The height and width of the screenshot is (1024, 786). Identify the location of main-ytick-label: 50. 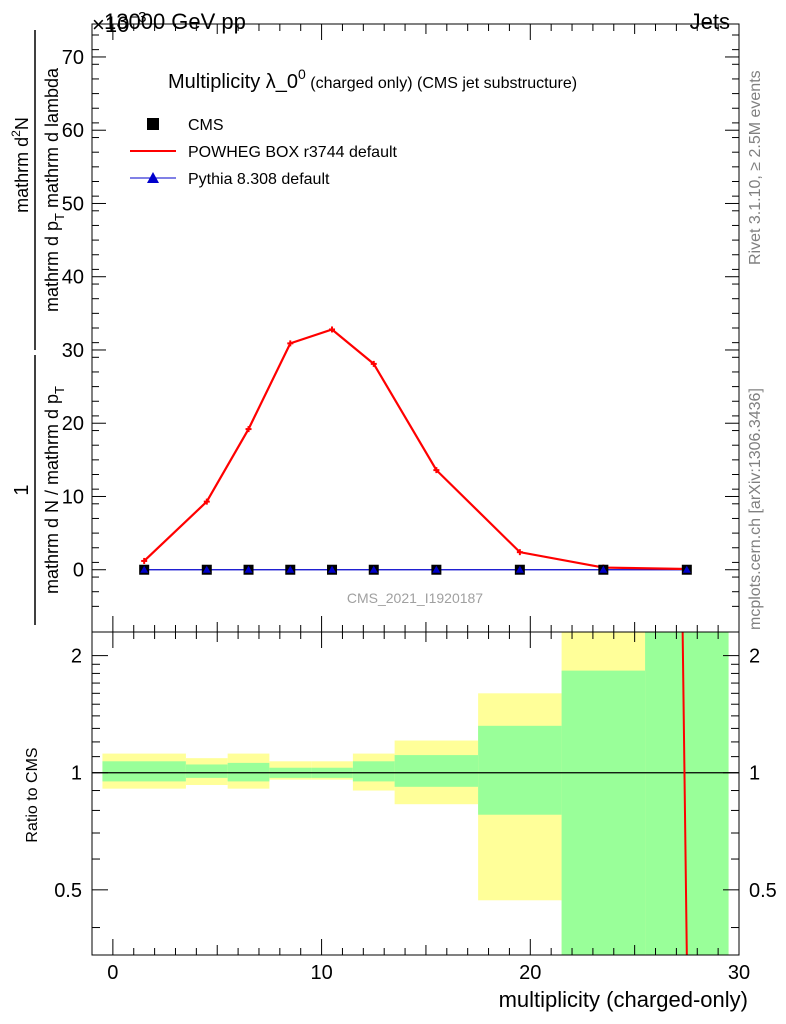
(73, 204).